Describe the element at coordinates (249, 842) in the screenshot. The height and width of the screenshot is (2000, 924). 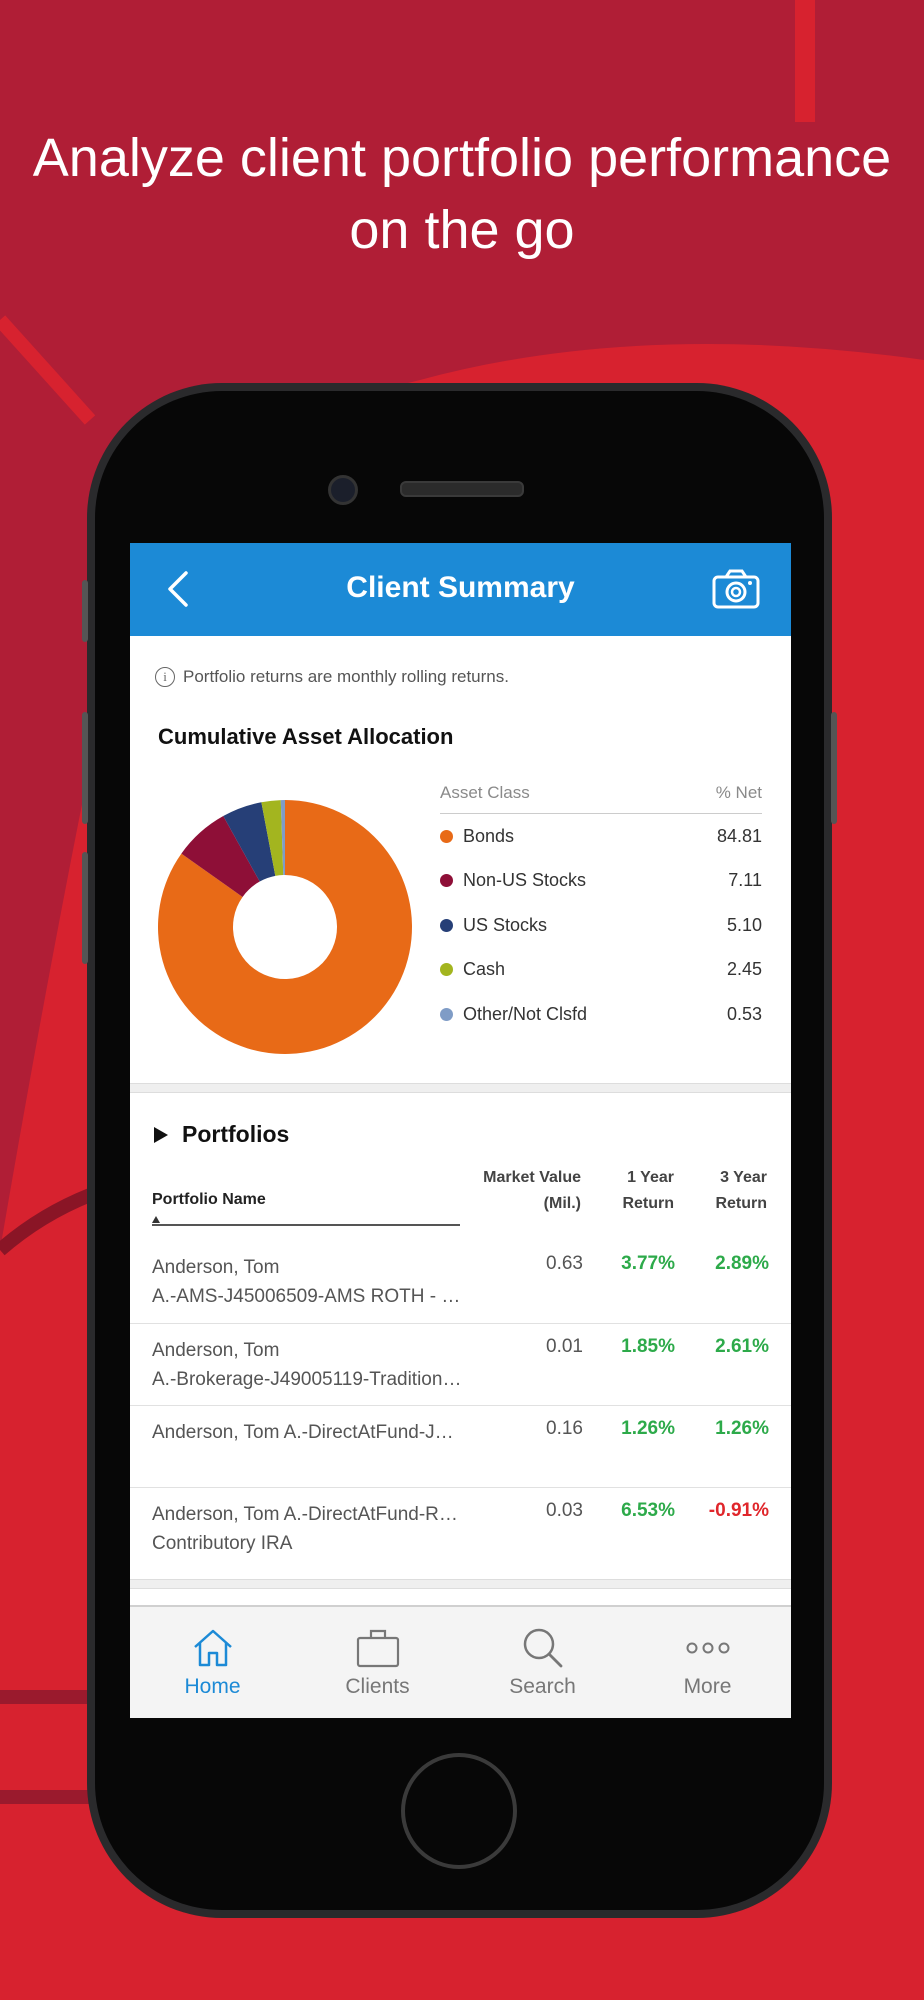
I see `donut-slice-us-stocks` at that location.